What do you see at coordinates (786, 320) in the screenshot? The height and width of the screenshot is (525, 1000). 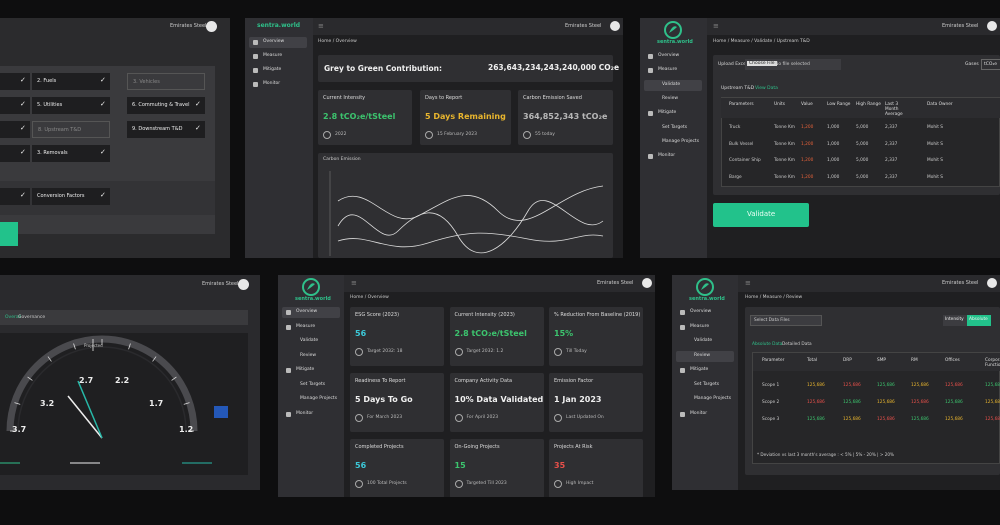 I see `data-select: Select Data Files` at bounding box center [786, 320].